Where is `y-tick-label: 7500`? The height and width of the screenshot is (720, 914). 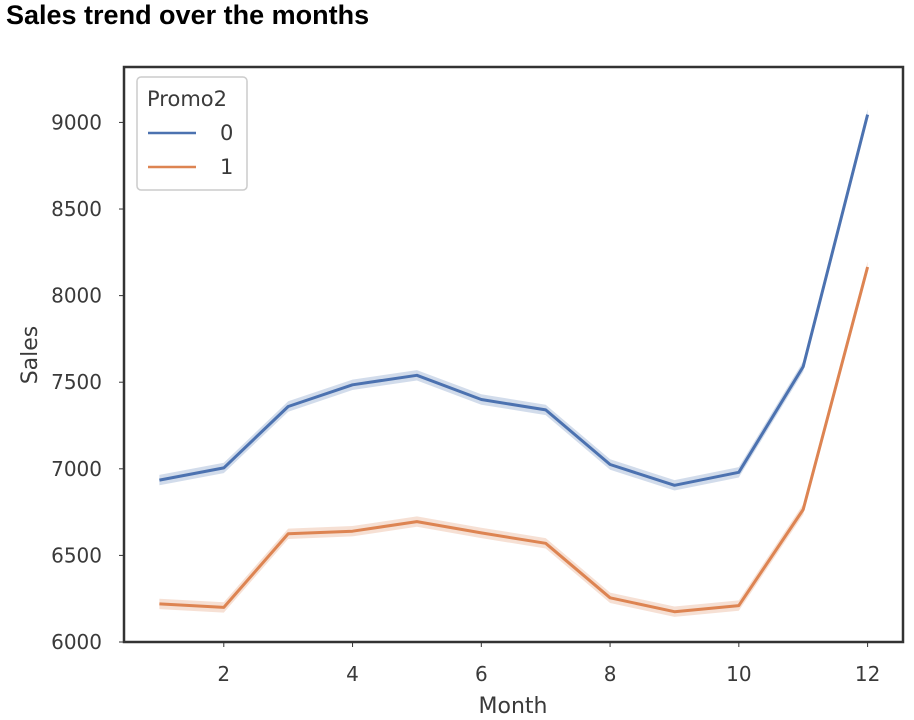
y-tick-label: 7500 is located at coordinates (76, 382).